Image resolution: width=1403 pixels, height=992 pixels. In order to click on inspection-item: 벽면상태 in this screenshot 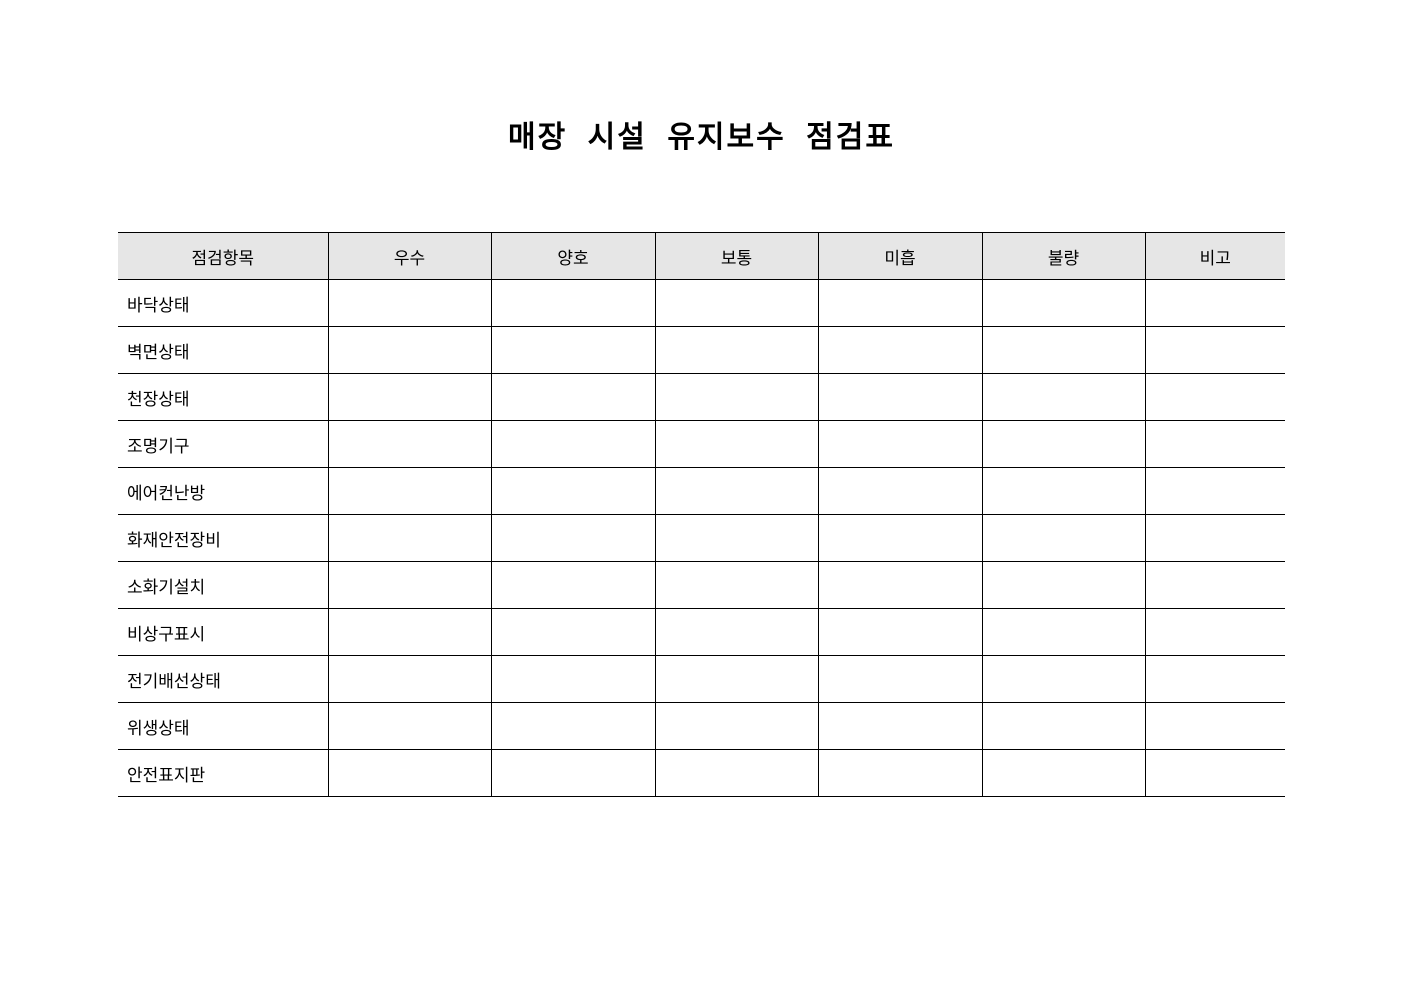, I will do `click(223, 350)`.